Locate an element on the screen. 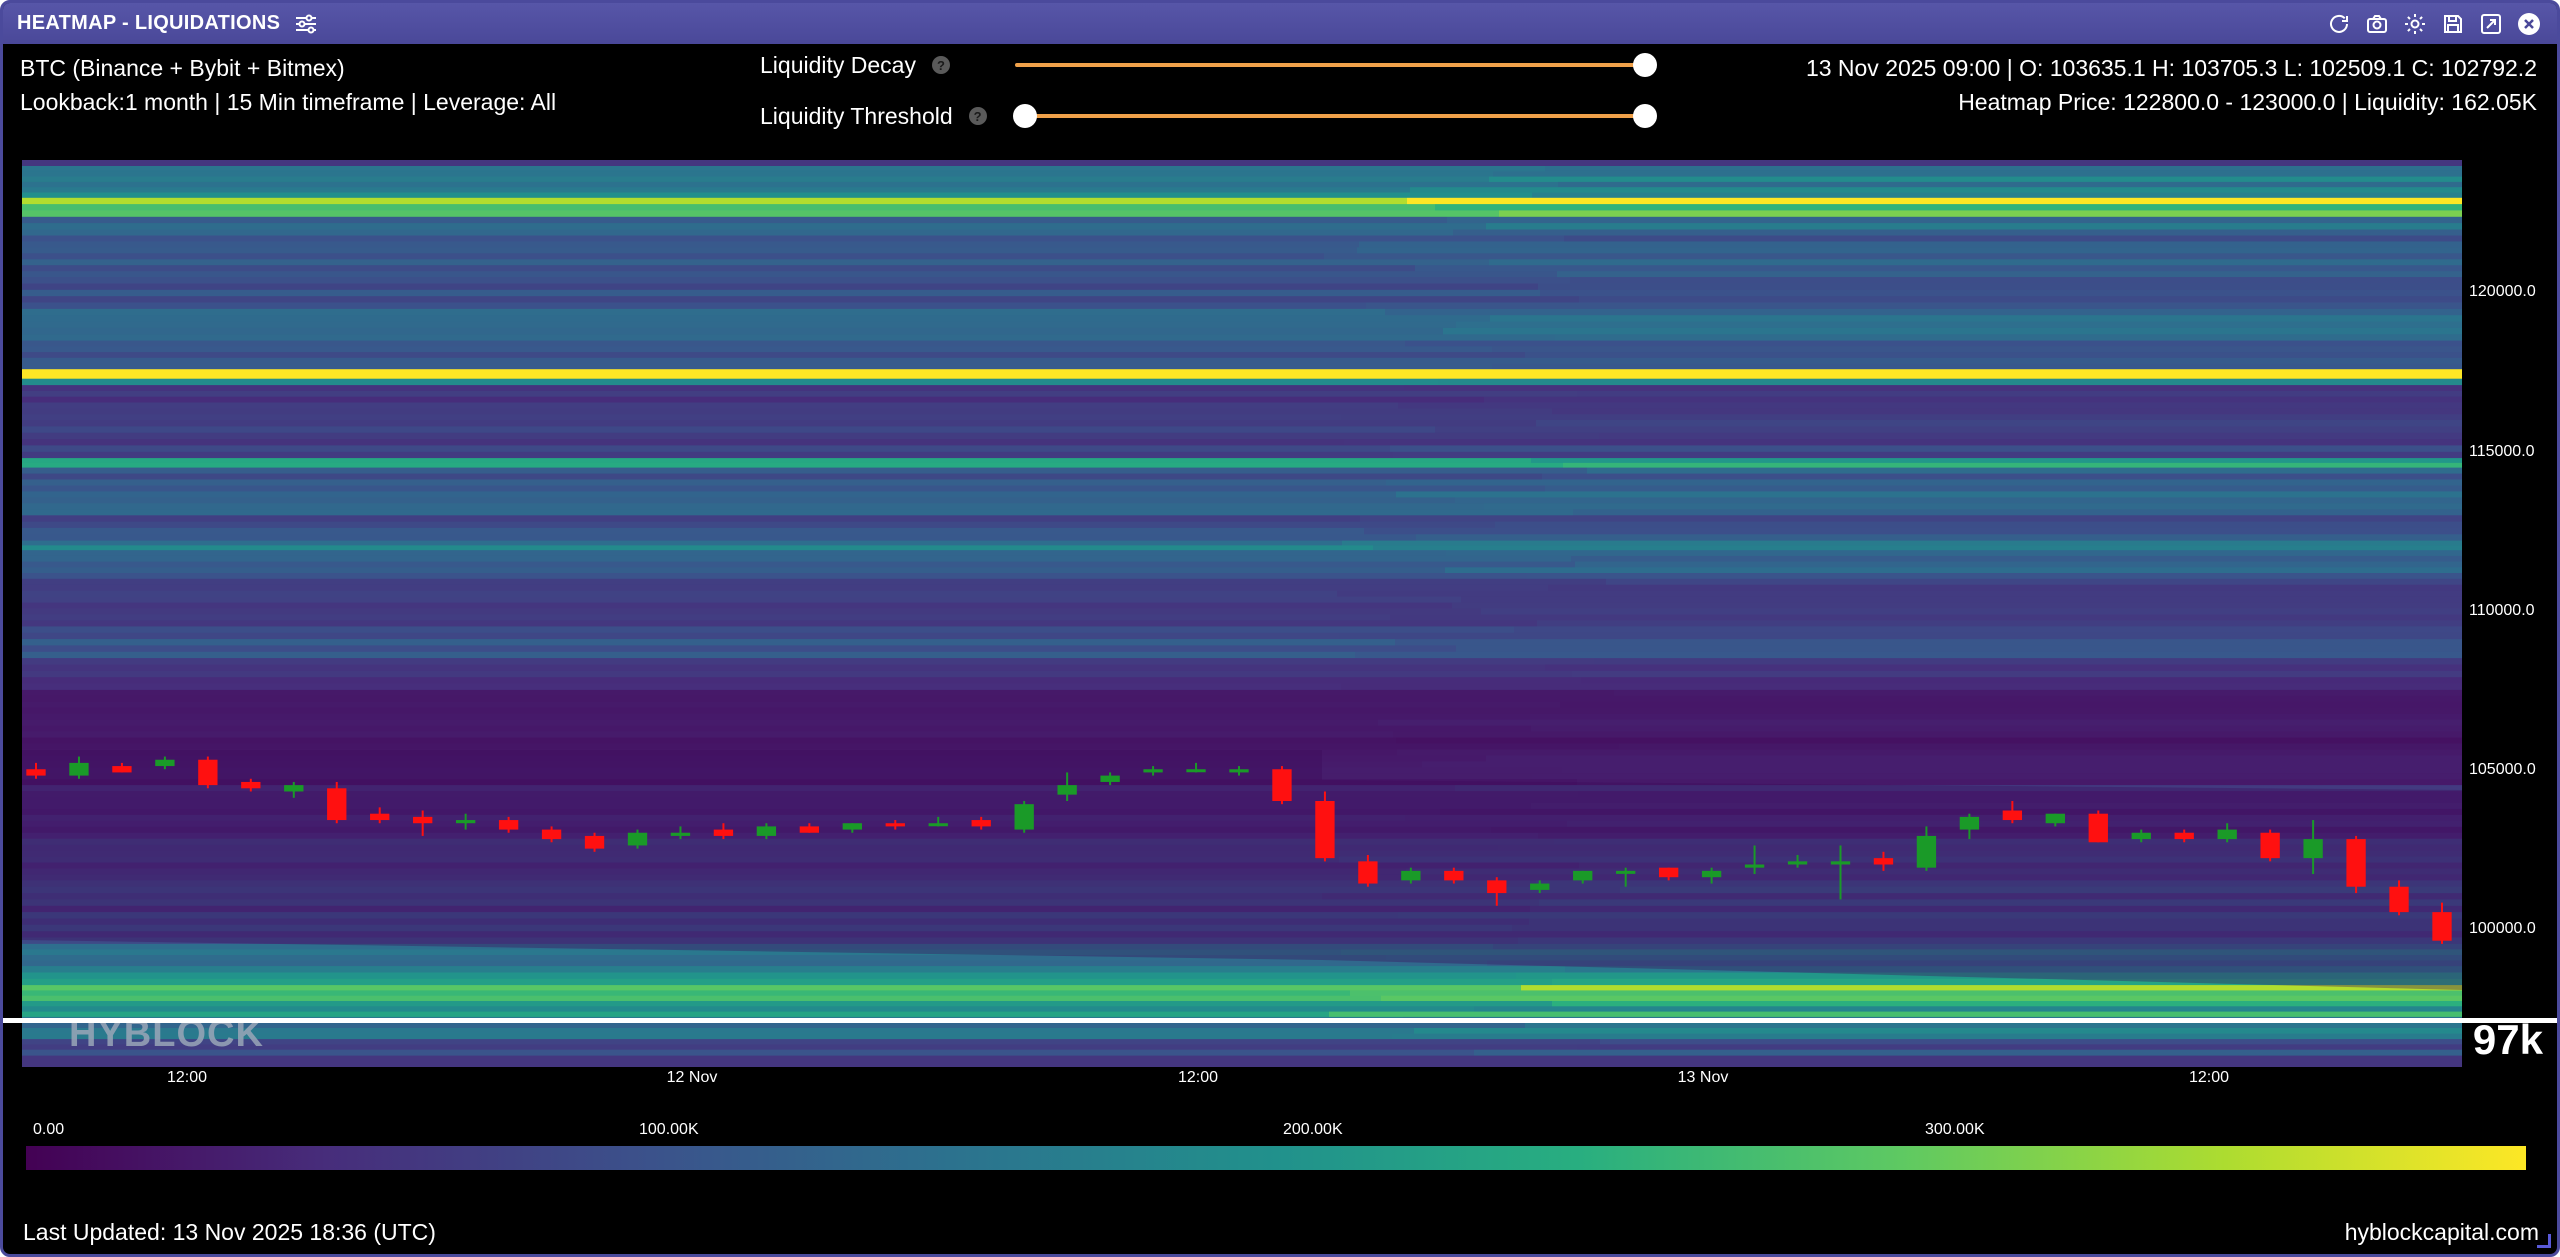 The image size is (2560, 1257). liquidity-threshold-max-thumb is located at coordinates (1645, 116).